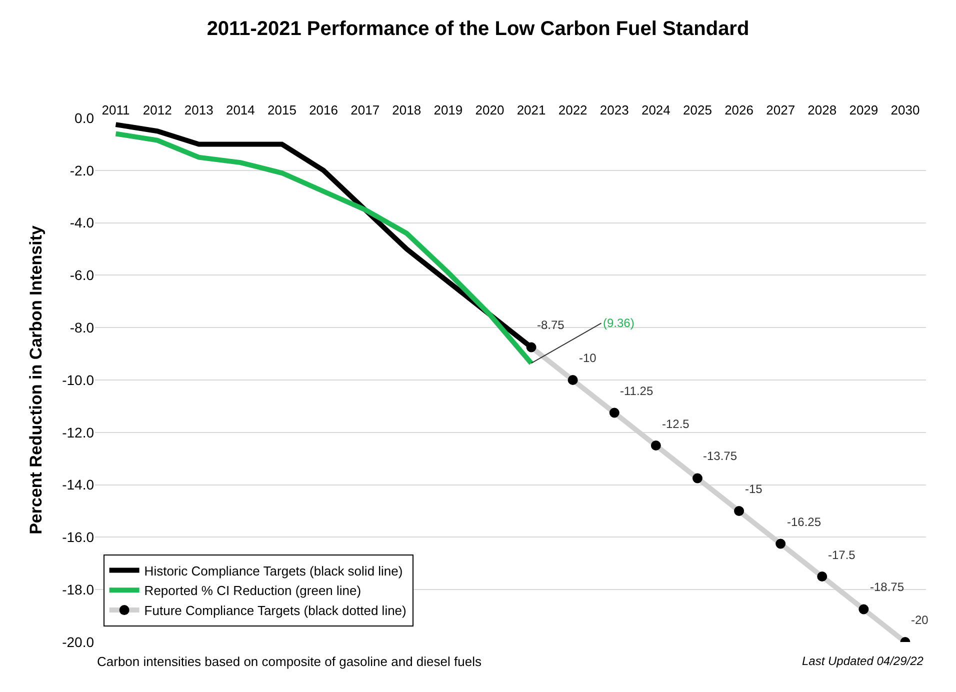 The image size is (956, 692). I want to click on x-tick-label: 2029, so click(863, 110).